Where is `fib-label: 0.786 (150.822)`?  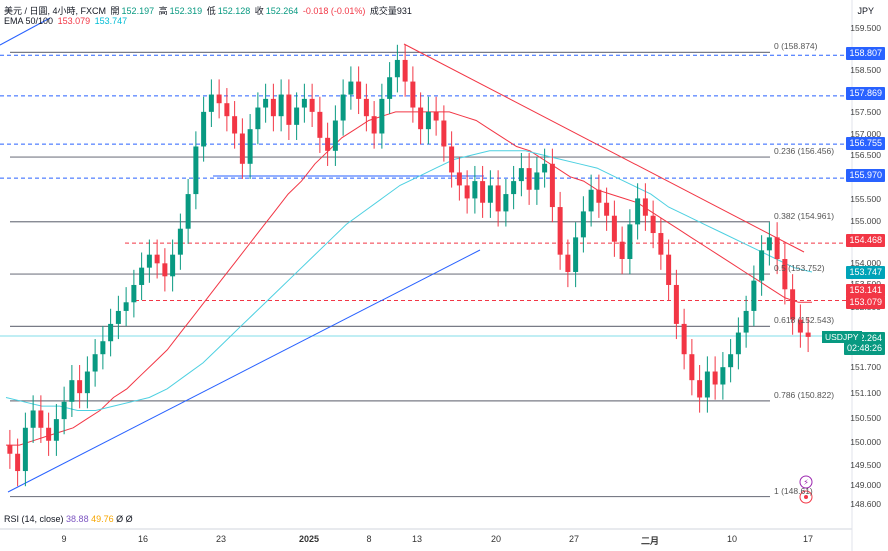 fib-label: 0.786 (150.822) is located at coordinates (804, 394).